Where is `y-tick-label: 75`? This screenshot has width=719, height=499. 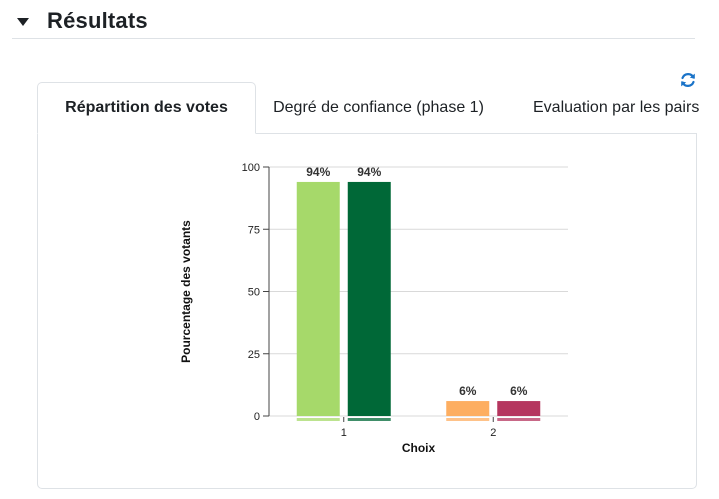
y-tick-label: 75 is located at coordinates (254, 230).